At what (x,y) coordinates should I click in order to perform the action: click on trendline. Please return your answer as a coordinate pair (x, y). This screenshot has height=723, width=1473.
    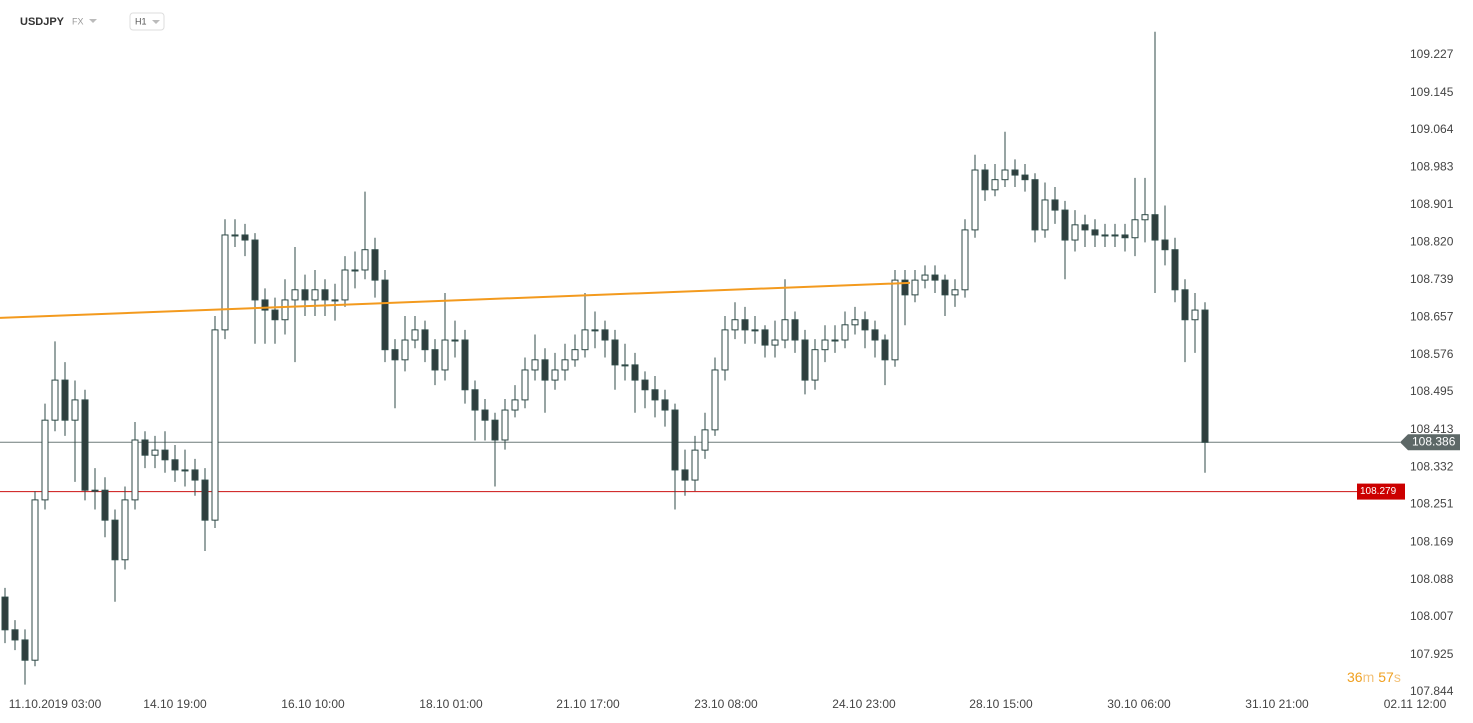
    Looking at the image, I should click on (455, 300).